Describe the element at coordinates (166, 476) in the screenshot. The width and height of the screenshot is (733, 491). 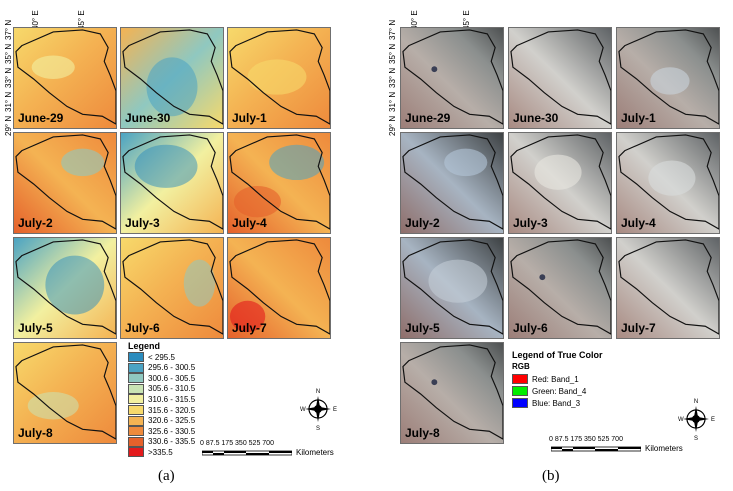
I see `panel-a-caption: (a)` at that location.